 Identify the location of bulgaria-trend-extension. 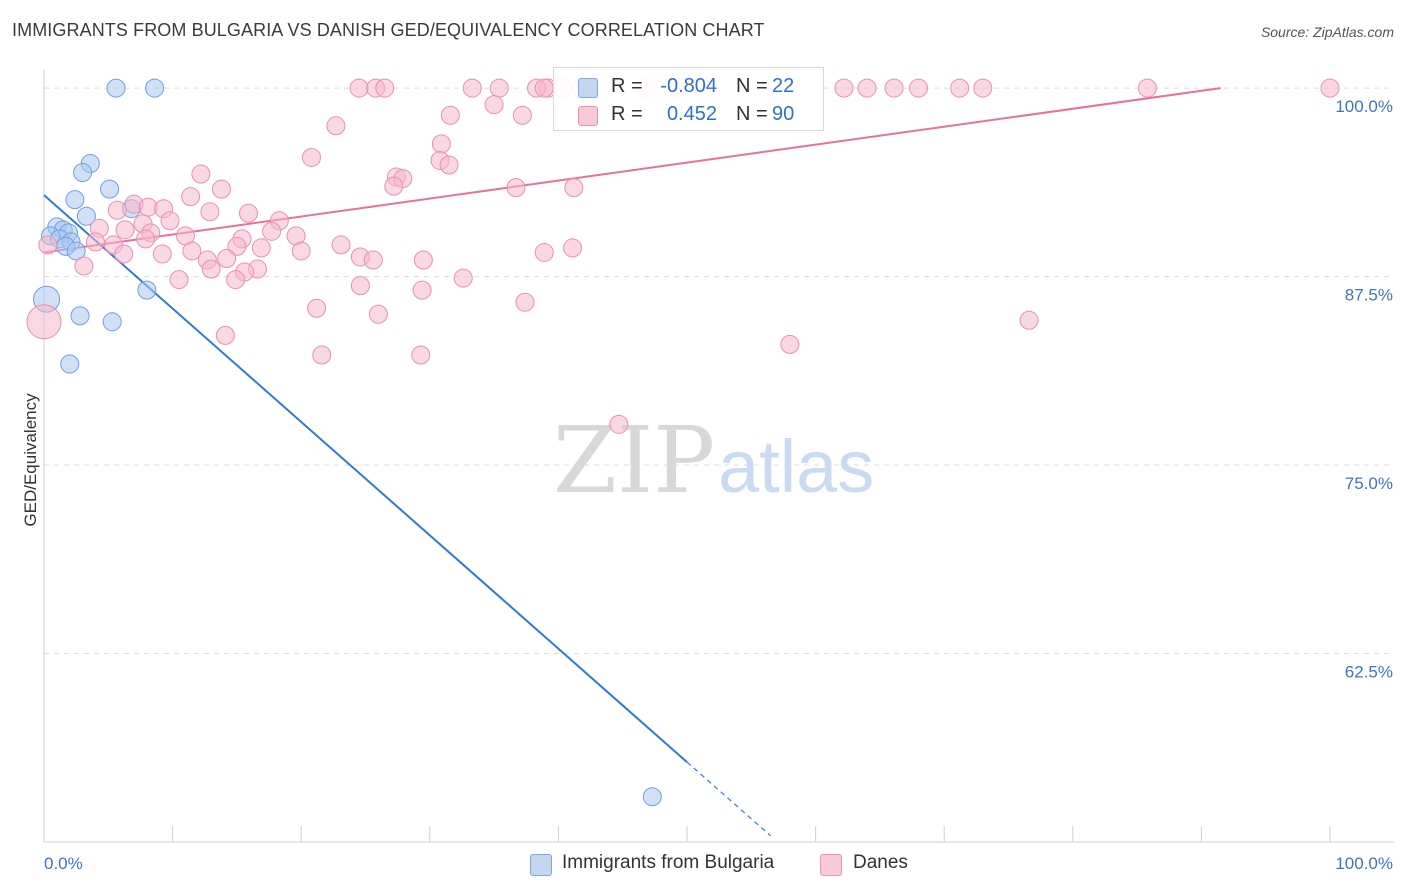
(728, 799).